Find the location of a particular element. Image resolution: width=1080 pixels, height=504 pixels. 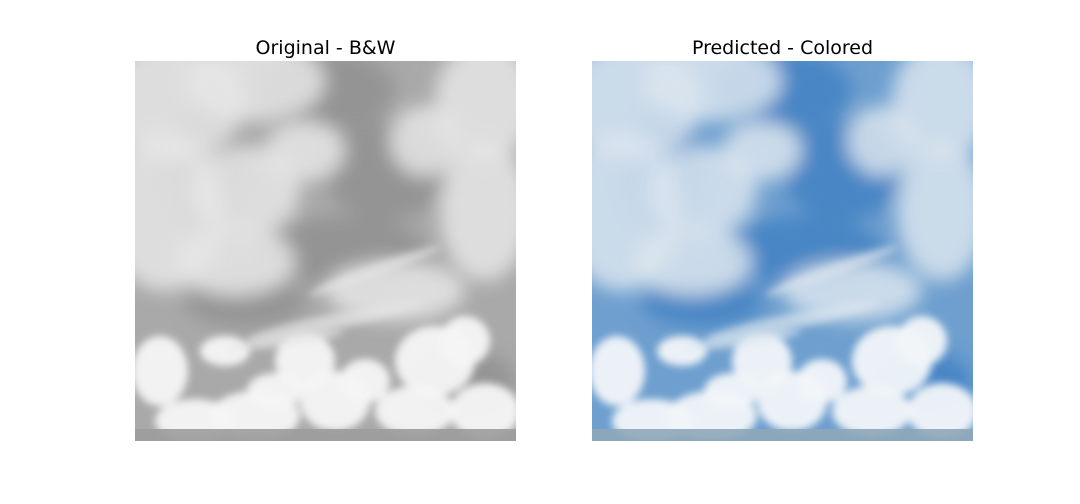

panel-title-predicted: Predicted - Colored is located at coordinates (782, 48).